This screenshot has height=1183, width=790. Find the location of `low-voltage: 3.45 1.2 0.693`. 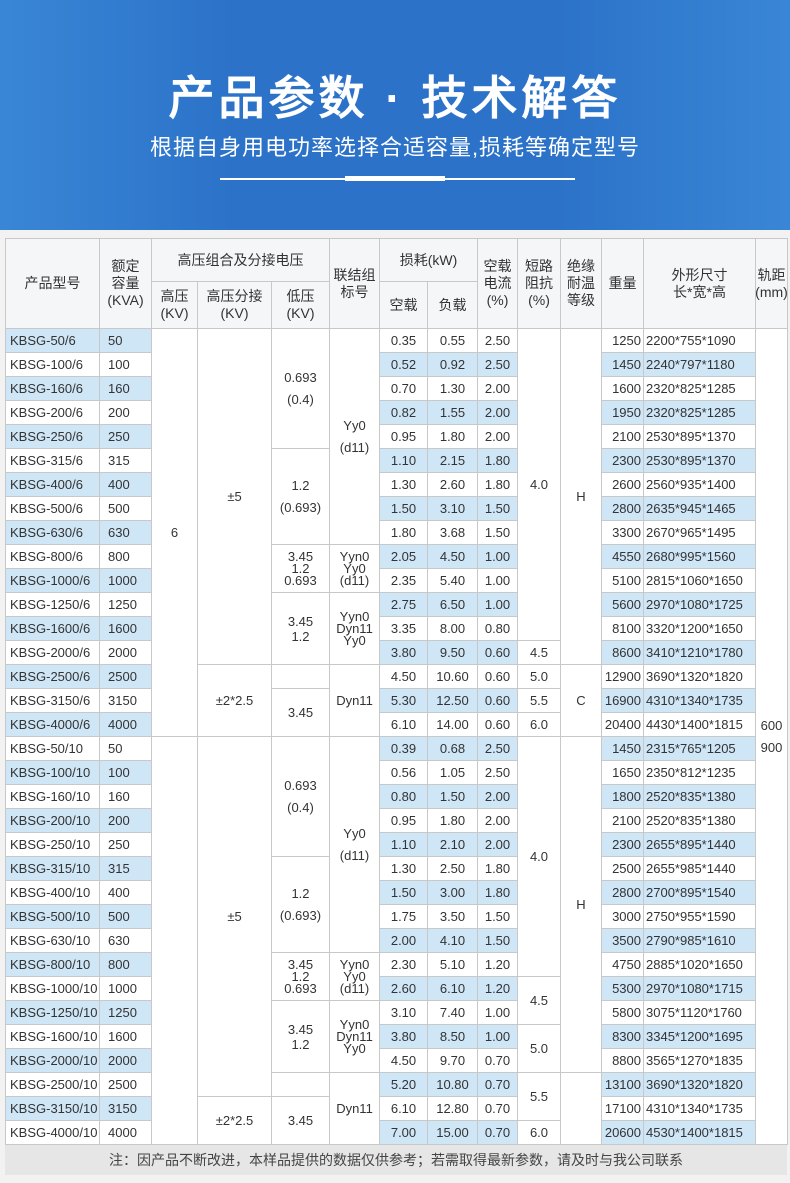

low-voltage: 3.45 1.2 0.693 is located at coordinates (300, 976).